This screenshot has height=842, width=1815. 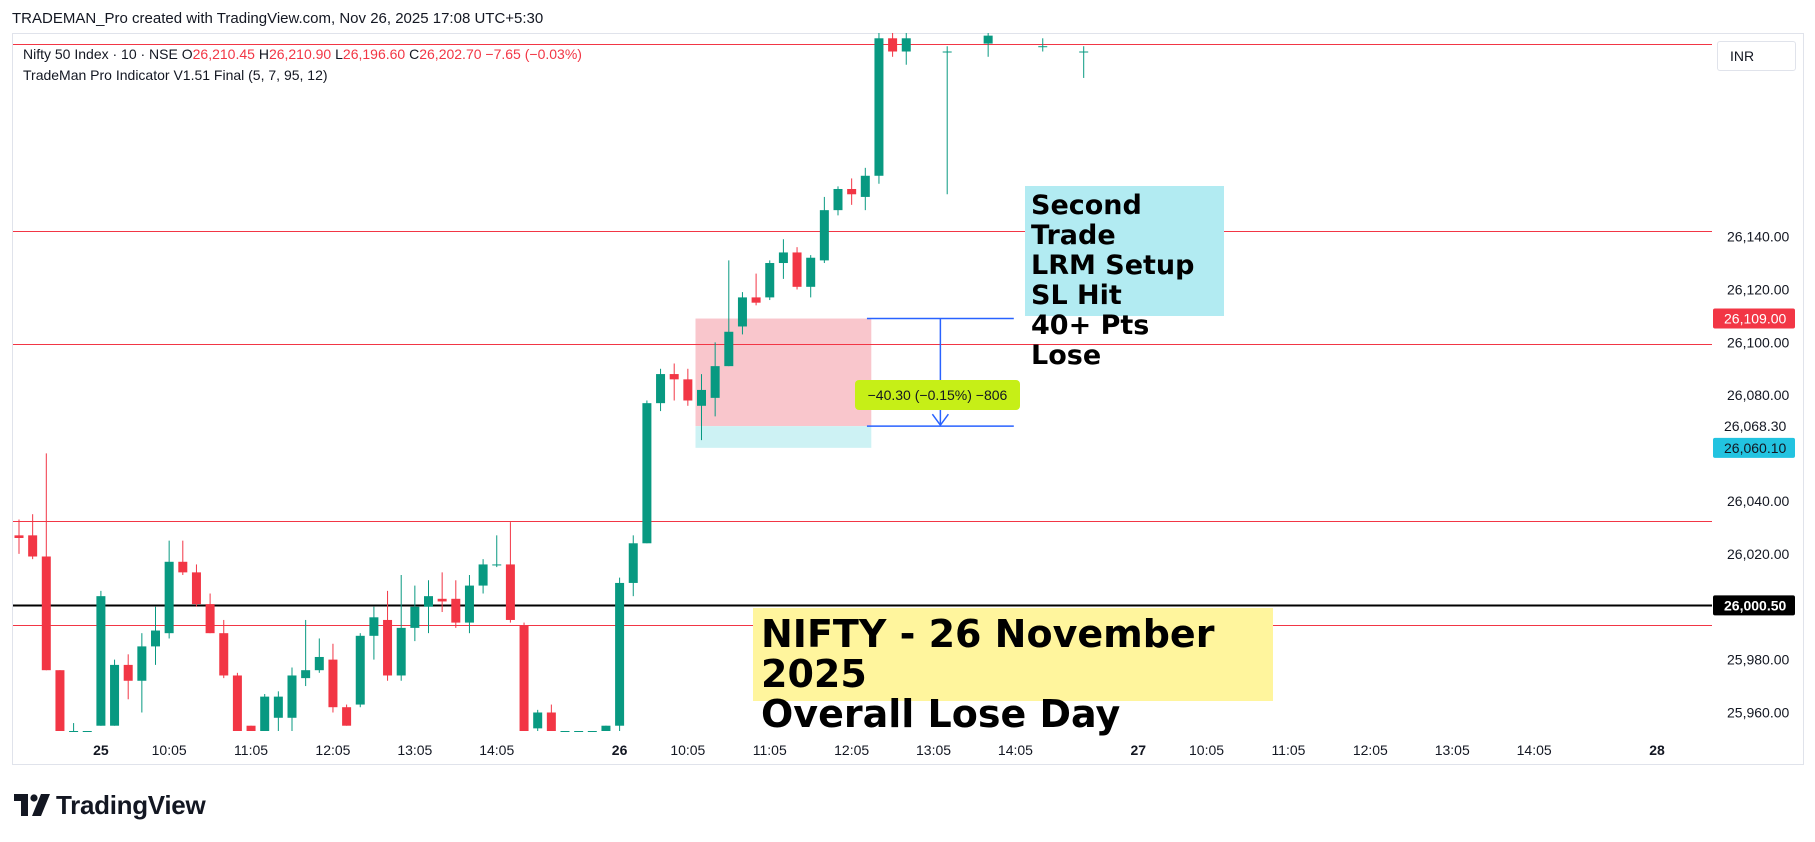 I want to click on price-tag-label: 26,068.30, so click(x=1755, y=426).